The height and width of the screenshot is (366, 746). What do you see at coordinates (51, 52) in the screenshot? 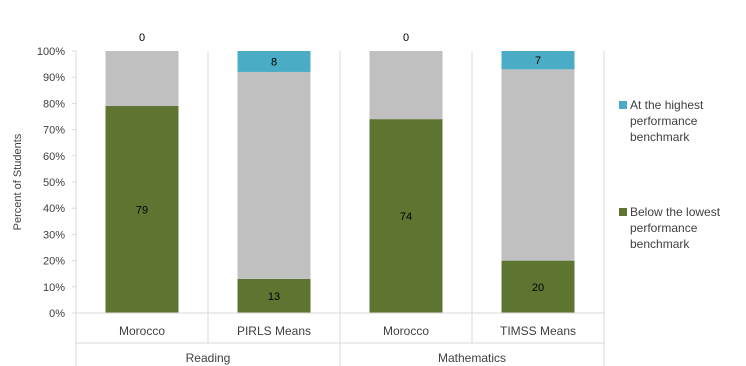
I see `y-tick-label: 100%` at bounding box center [51, 52].